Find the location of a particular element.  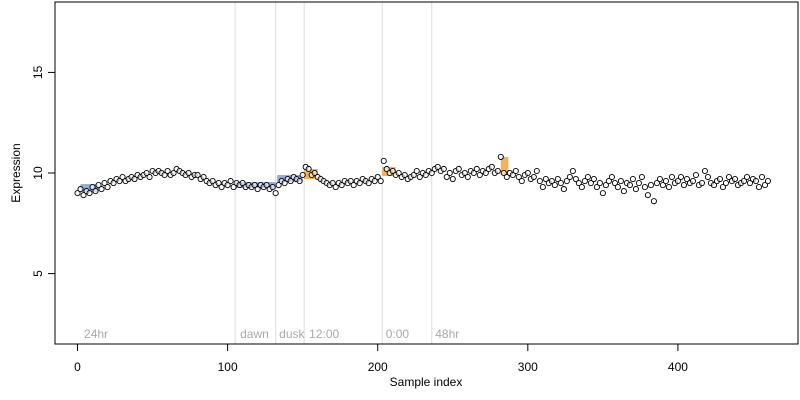

x-tick-label: 400 is located at coordinates (678, 367).